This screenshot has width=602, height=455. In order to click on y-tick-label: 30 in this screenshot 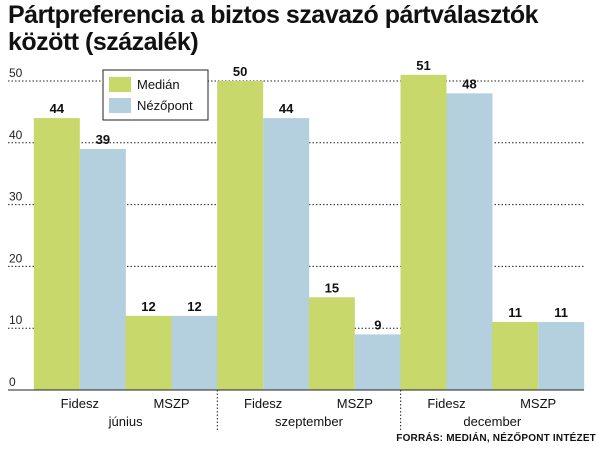, I will do `click(16, 197)`.